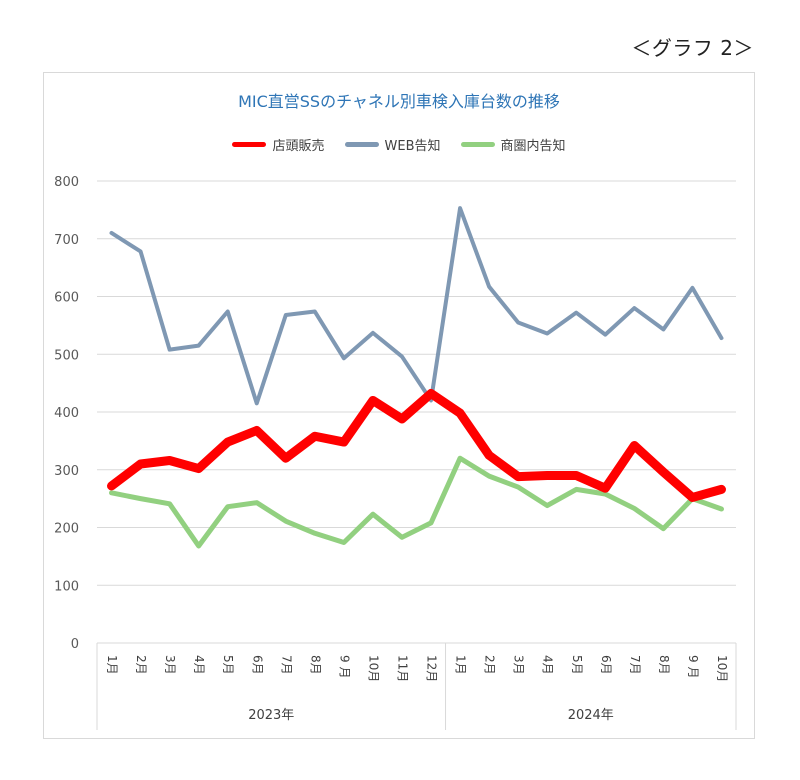 The image size is (800, 780). Describe the element at coordinates (692, 48) in the screenshot. I see `graph-label: ＜グラフ 2＞` at that location.